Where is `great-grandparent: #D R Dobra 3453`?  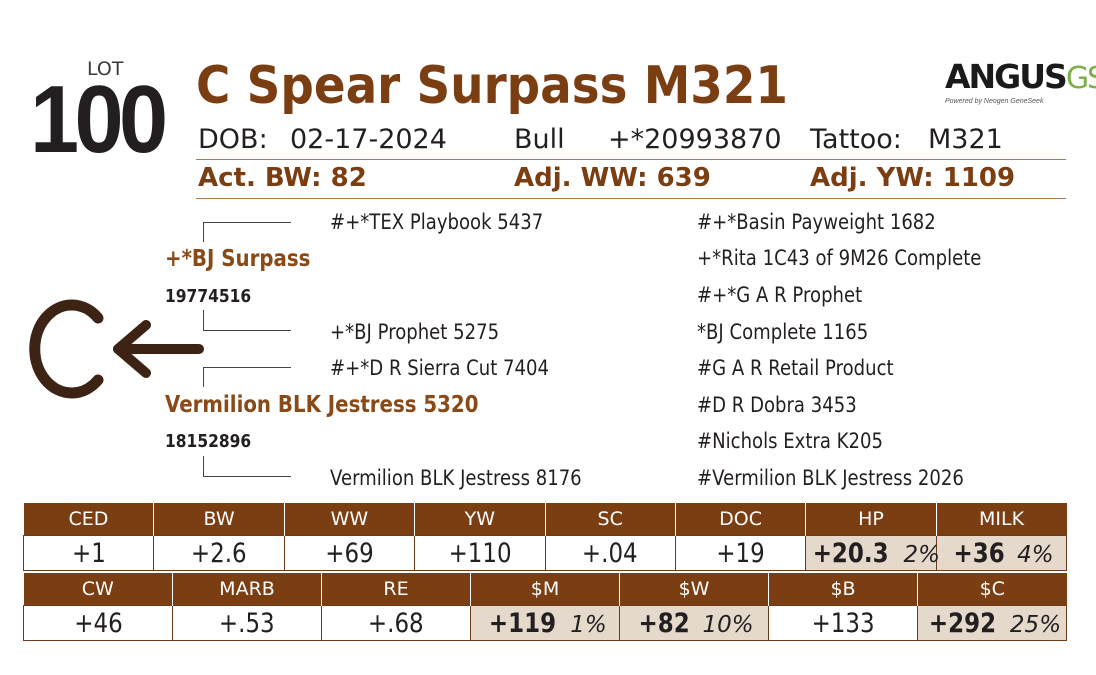 great-grandparent: #D R Dobra 3453 is located at coordinates (777, 405).